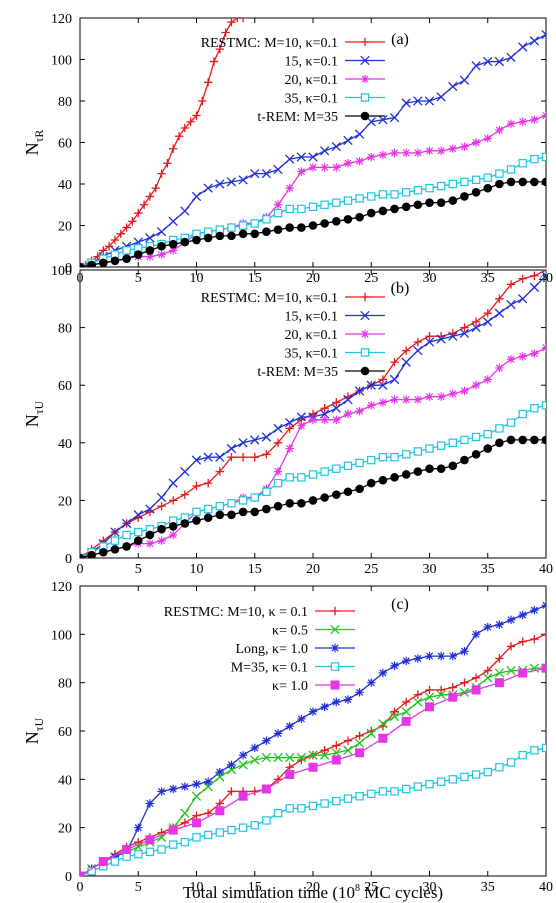 The width and height of the screenshot is (556, 903). I want to click on legend-label: RESTMC: M=10, κ = 0.1, so click(236, 612).